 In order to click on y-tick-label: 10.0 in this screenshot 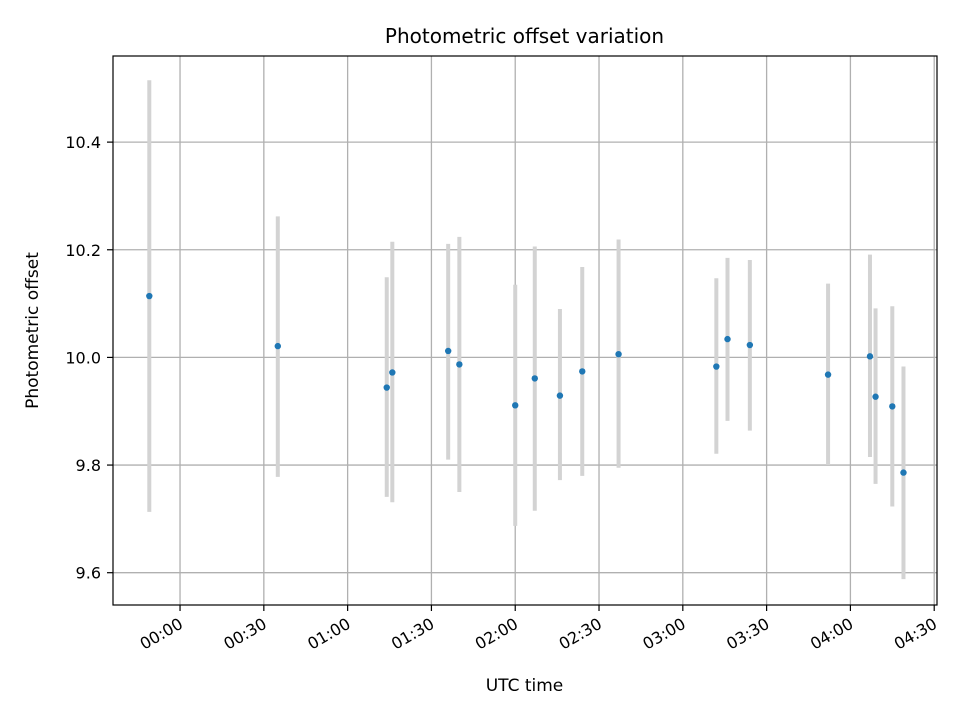, I will do `click(83, 357)`.